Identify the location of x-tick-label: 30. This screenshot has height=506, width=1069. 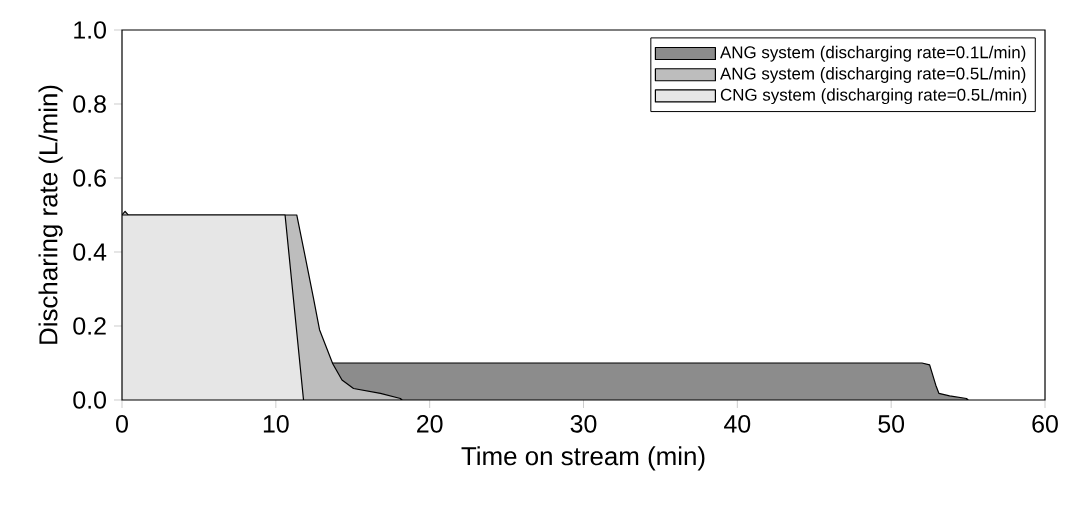
(583, 424).